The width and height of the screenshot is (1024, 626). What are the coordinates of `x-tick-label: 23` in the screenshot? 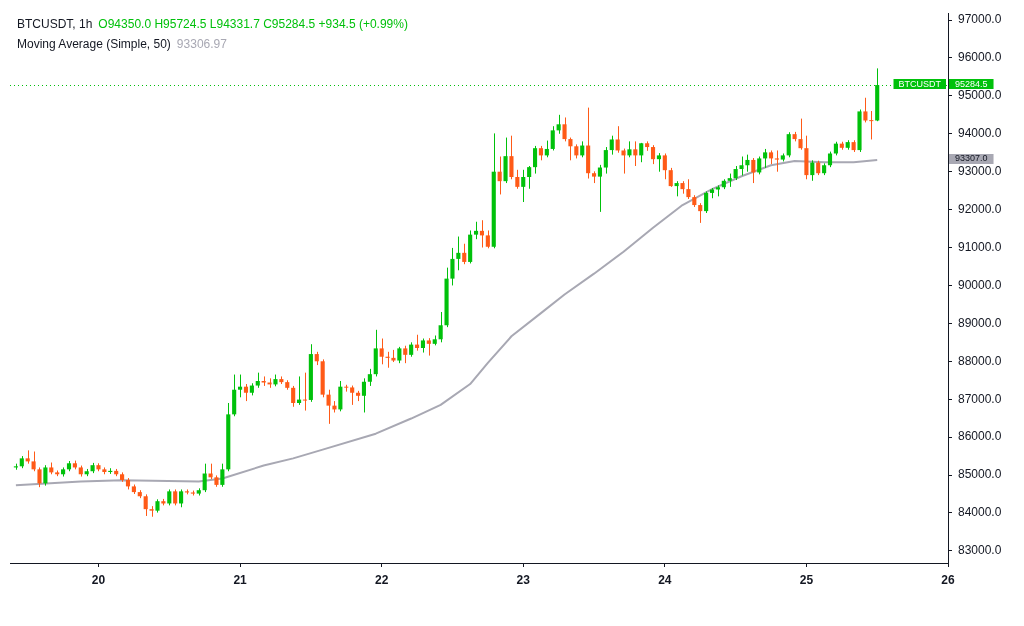 It's located at (523, 579).